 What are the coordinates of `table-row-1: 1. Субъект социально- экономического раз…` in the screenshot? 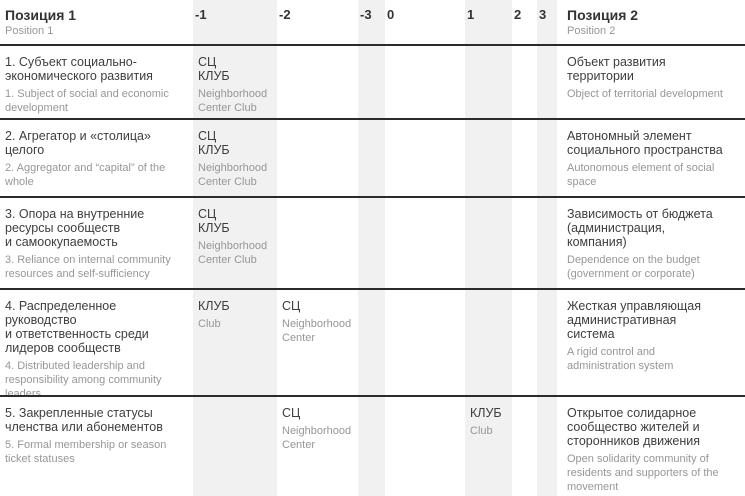 It's located at (372, 83).